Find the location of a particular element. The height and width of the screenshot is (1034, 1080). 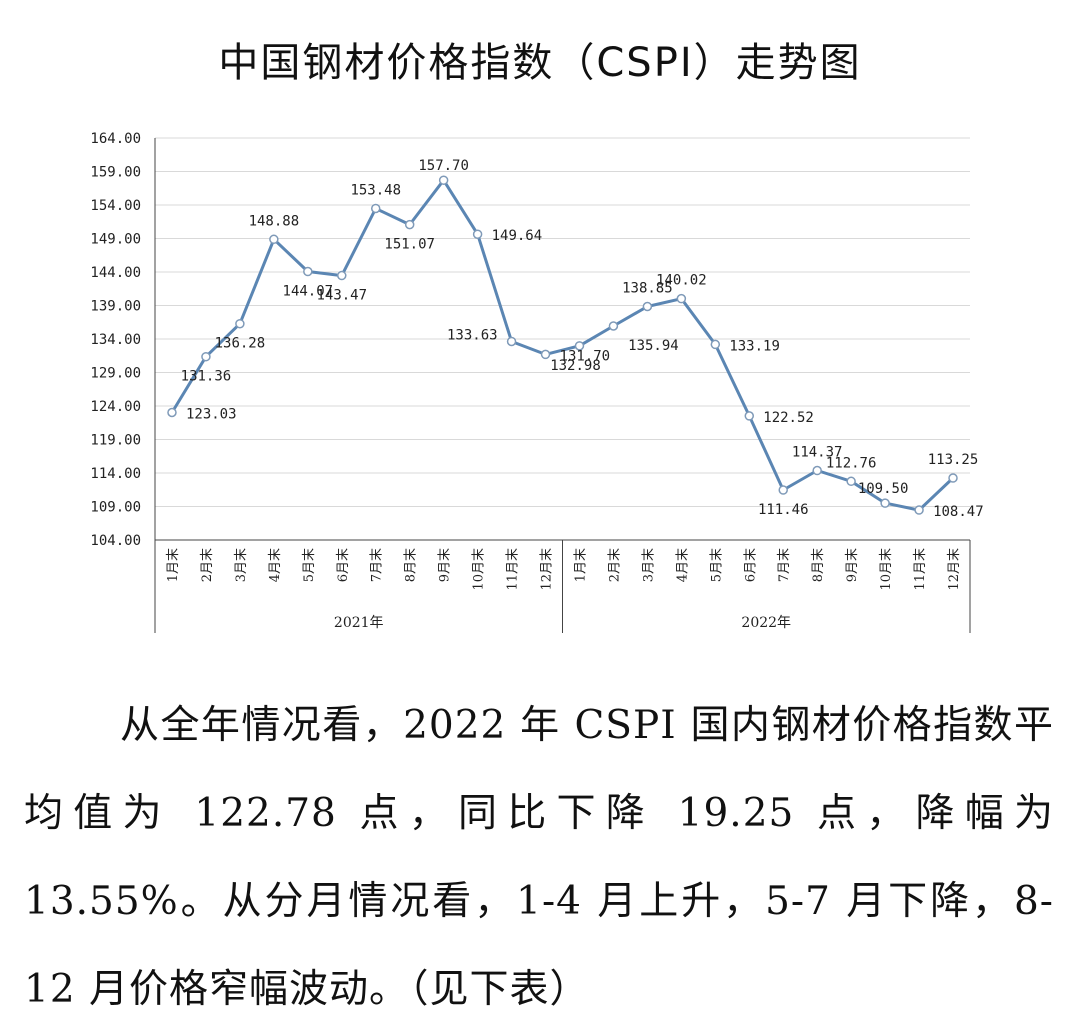

data-label: 111.46 is located at coordinates (783, 510).